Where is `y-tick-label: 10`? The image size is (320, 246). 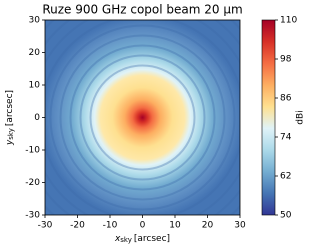 y-tick-label: 10 is located at coordinates (35, 86).